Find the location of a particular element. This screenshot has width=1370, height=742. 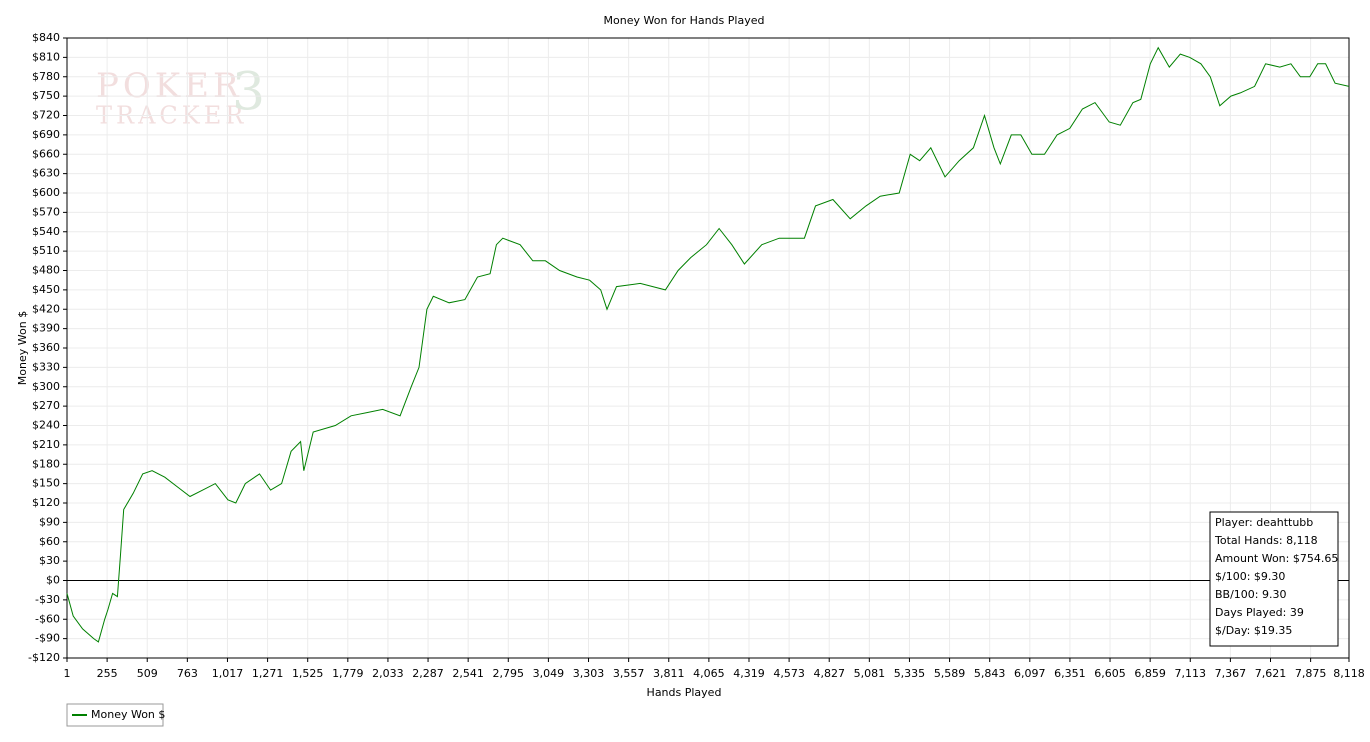

x-tick-label: 7,113 is located at coordinates (1191, 673).